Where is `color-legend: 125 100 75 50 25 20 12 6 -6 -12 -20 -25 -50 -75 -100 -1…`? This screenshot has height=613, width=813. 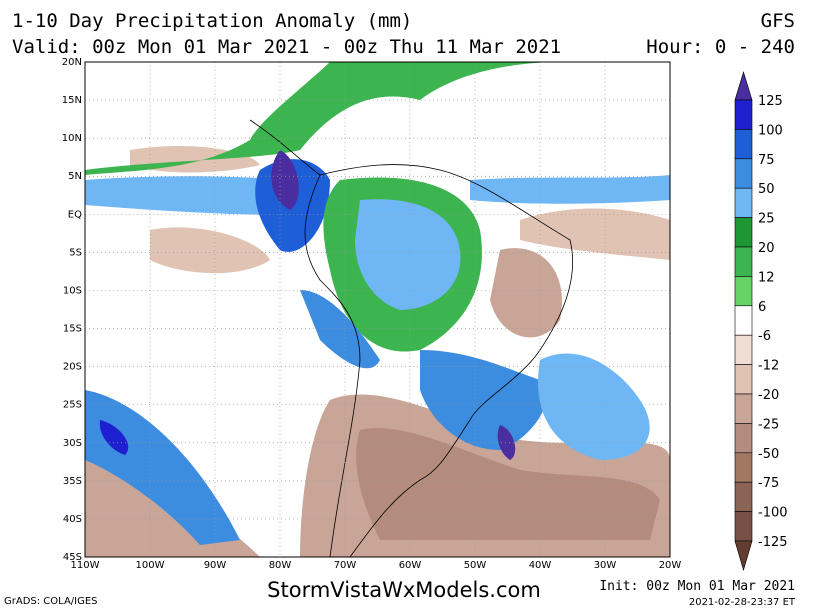
color-legend: 125 100 75 50 25 20 12 6 -6 -12 -20 -25 -50 -75 -100 -1… is located at coordinates (761, 321).